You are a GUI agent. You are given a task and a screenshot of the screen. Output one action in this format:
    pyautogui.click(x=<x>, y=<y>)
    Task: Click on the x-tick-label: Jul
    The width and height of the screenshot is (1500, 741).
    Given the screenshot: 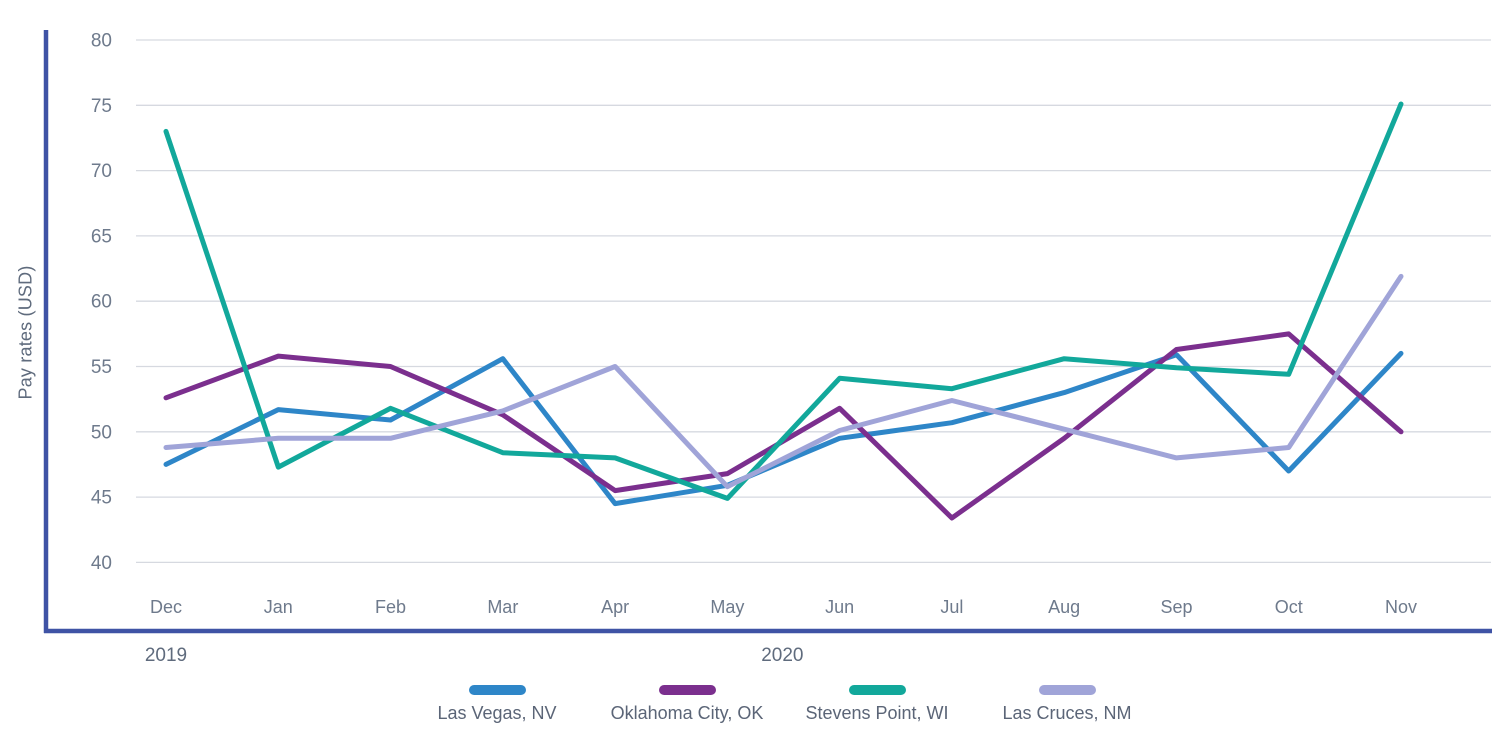 What is the action you would take?
    pyautogui.click(x=951, y=607)
    